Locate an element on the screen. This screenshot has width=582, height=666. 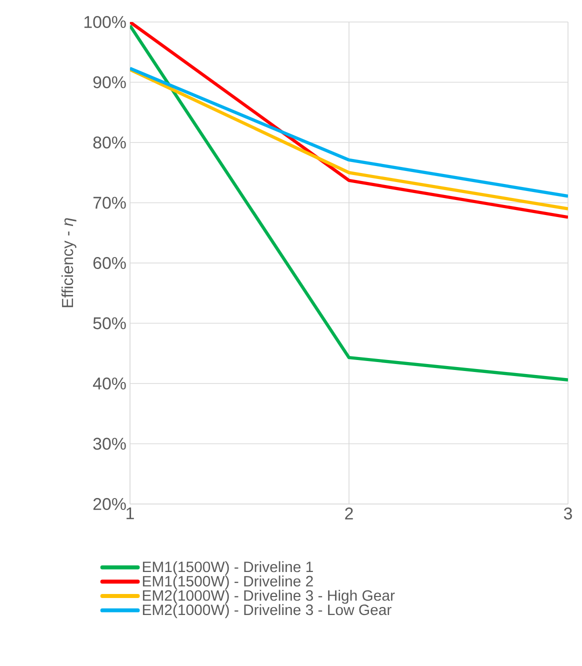
y-tick-label: 50% is located at coordinates (109, 323).